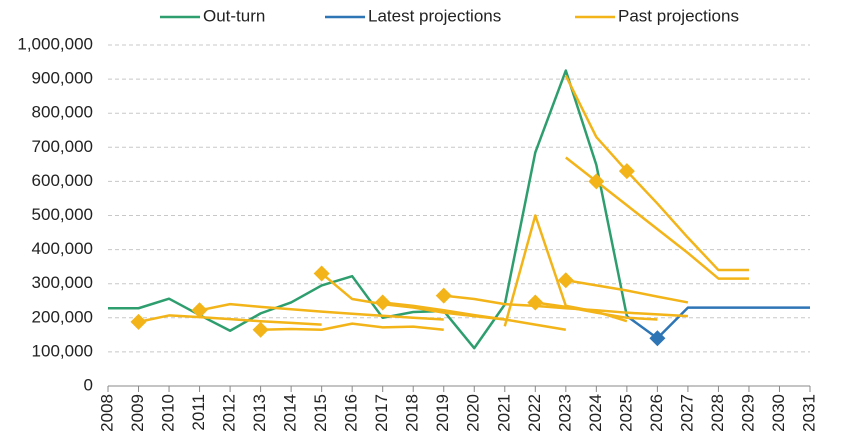  What do you see at coordinates (62, 350) in the screenshot?
I see `y-tick-label: 100,000` at bounding box center [62, 350].